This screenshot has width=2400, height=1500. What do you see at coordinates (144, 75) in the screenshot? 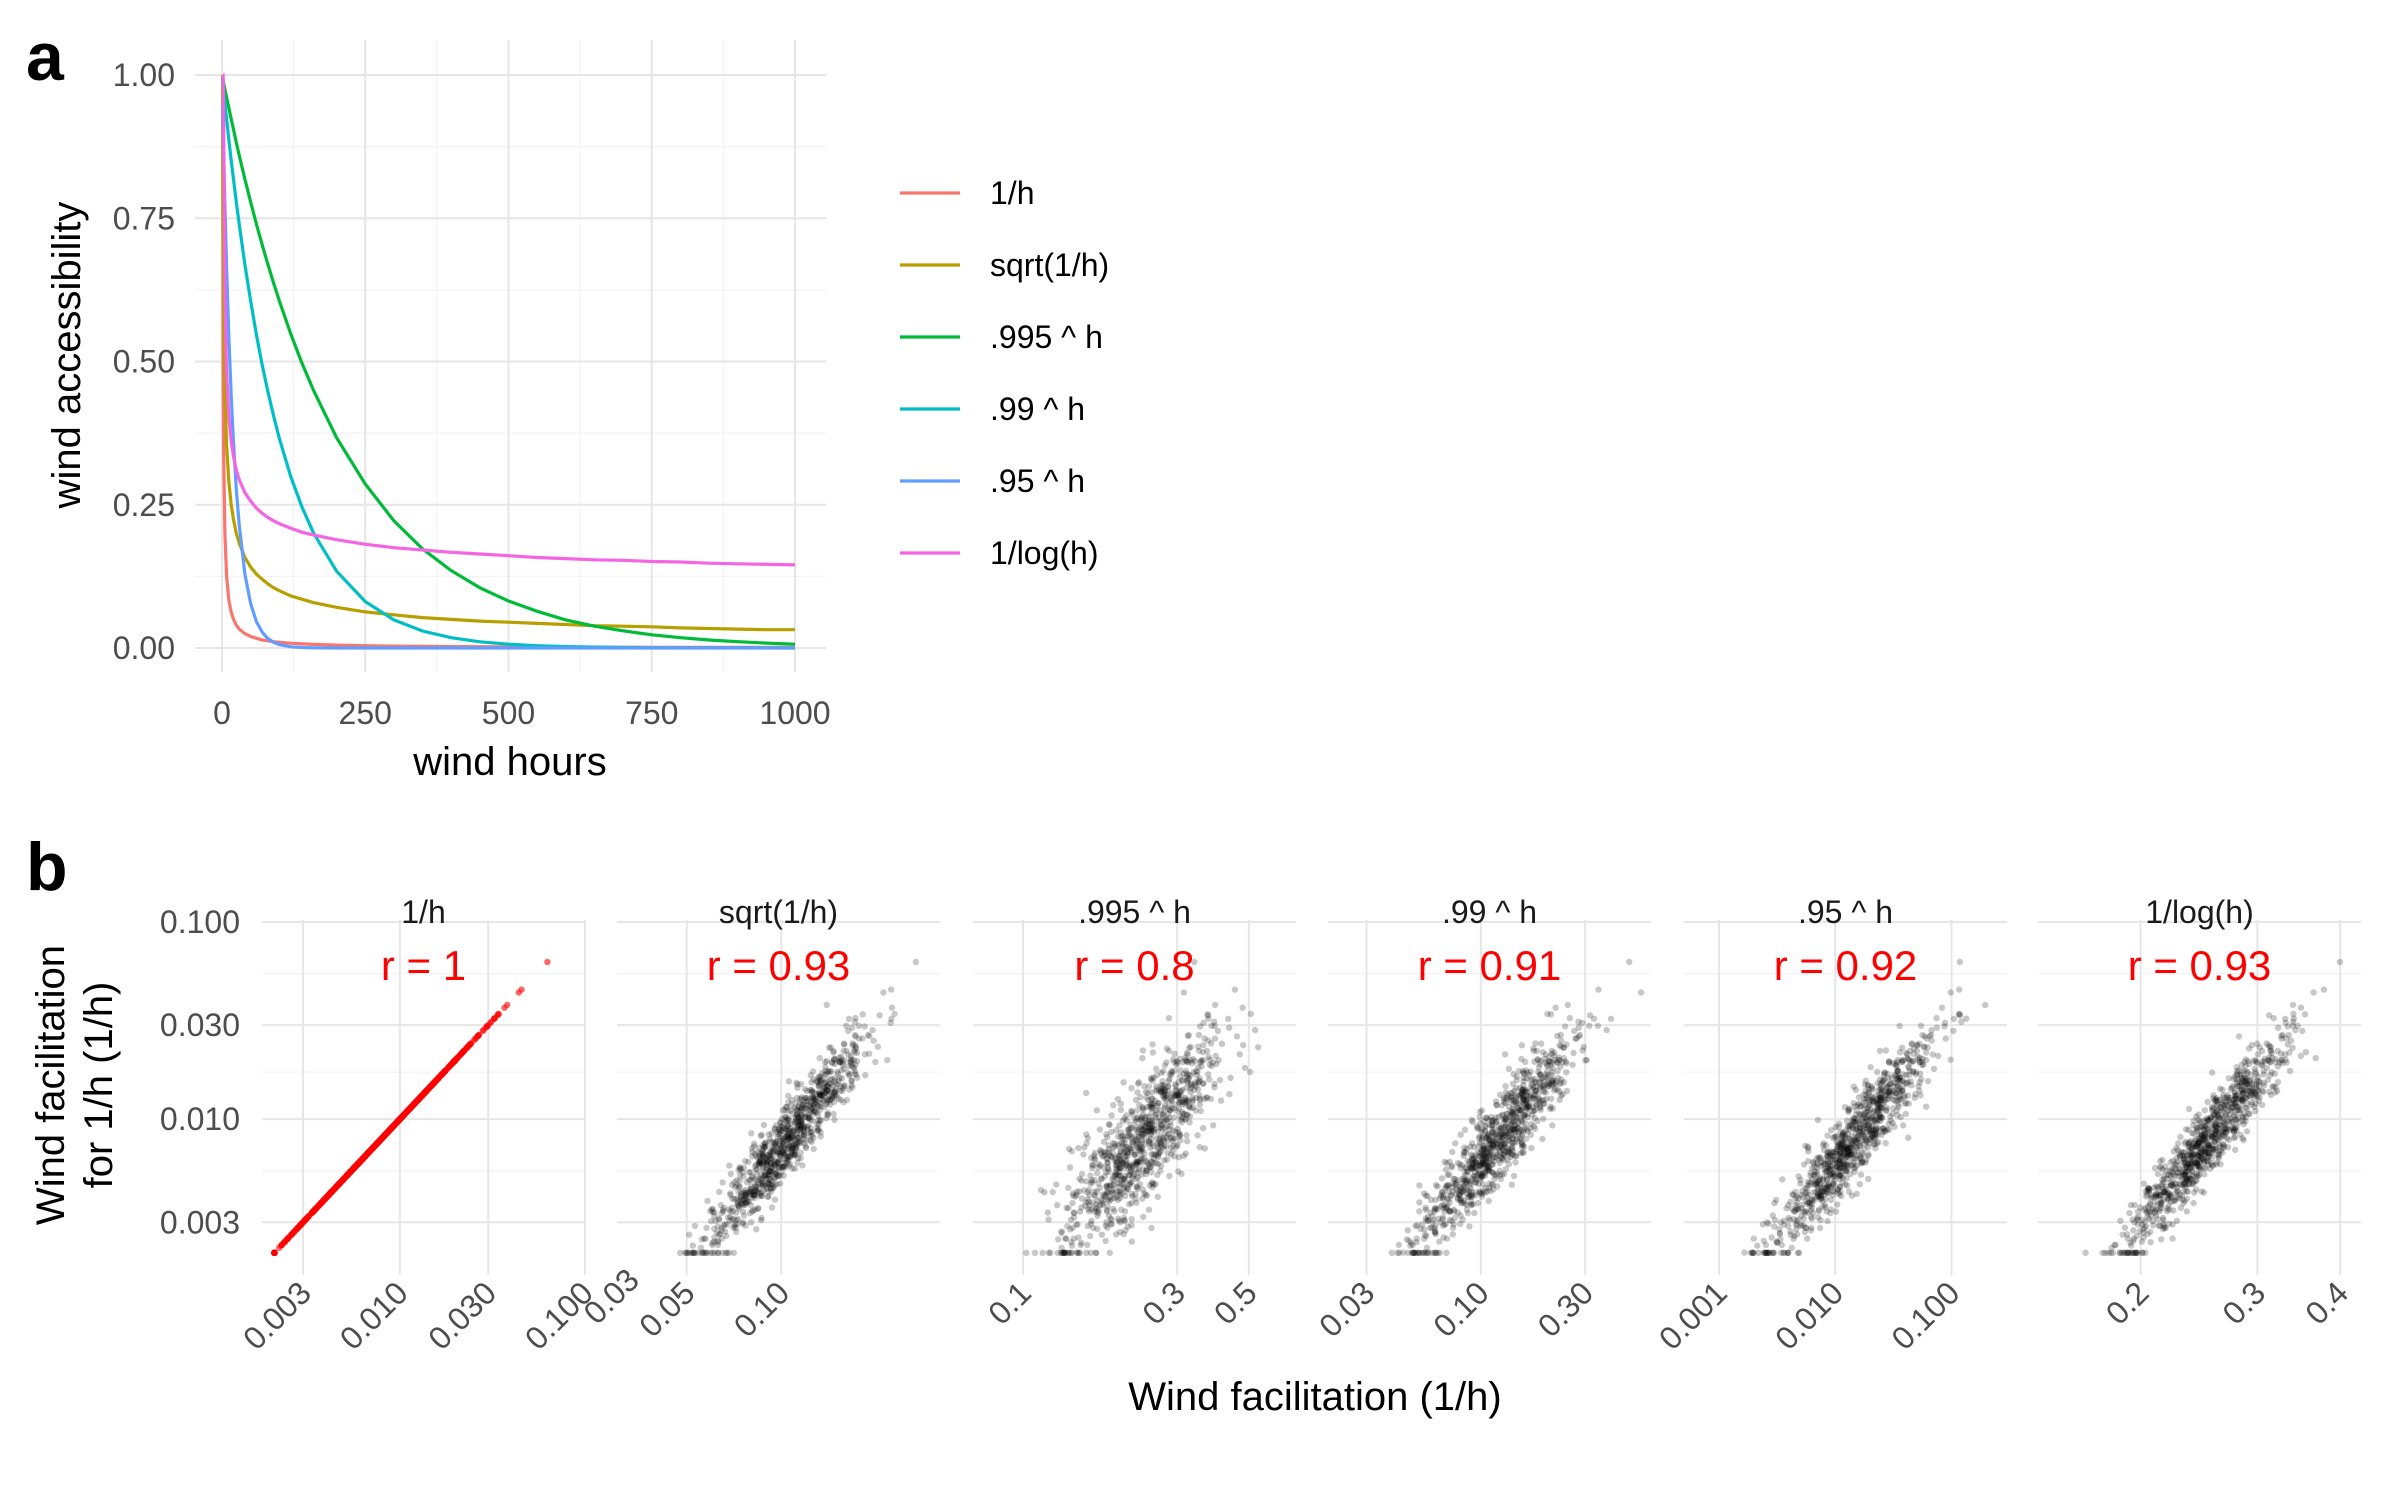
I see `panel-a-y-tick-label: 1.00` at bounding box center [144, 75].